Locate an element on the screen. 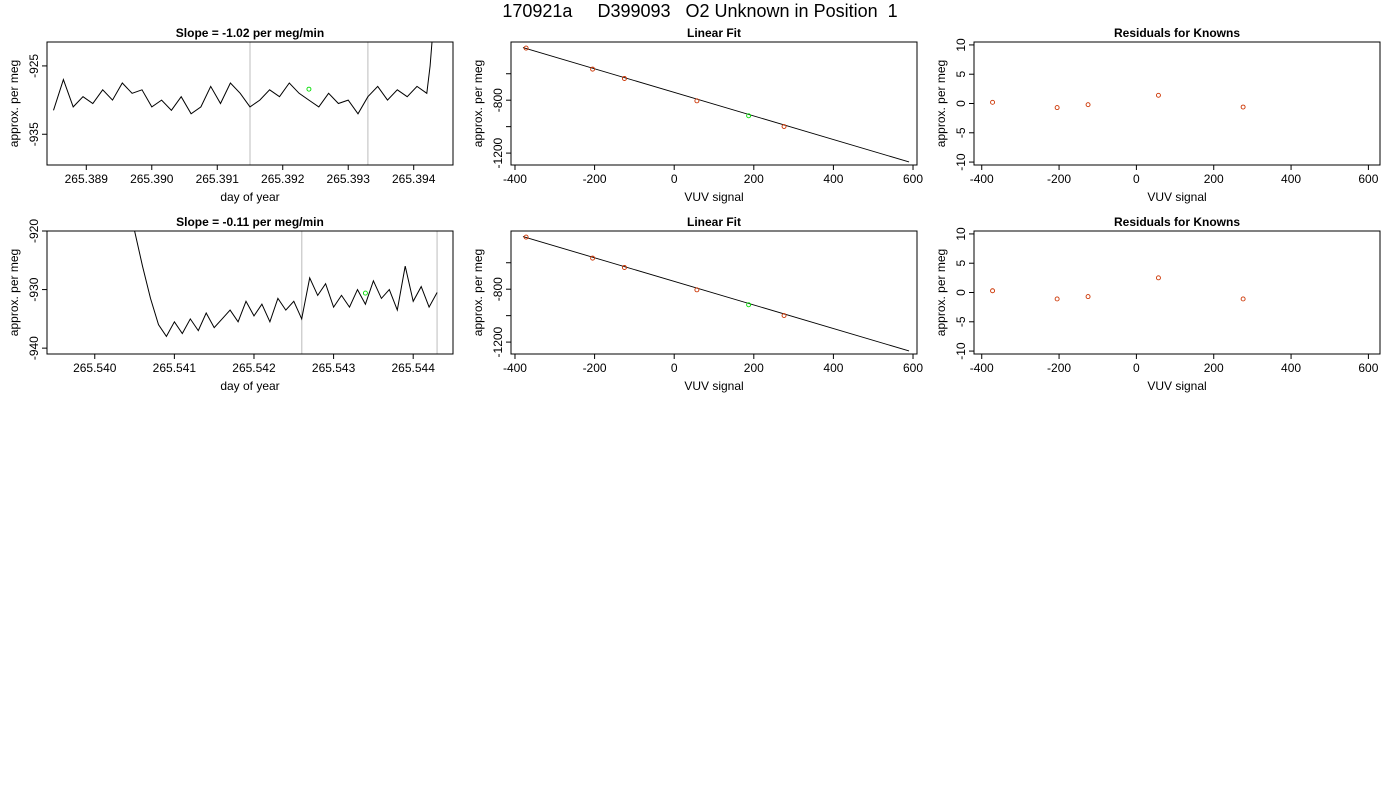  y-tick-label: -940 is located at coordinates (34, 348).